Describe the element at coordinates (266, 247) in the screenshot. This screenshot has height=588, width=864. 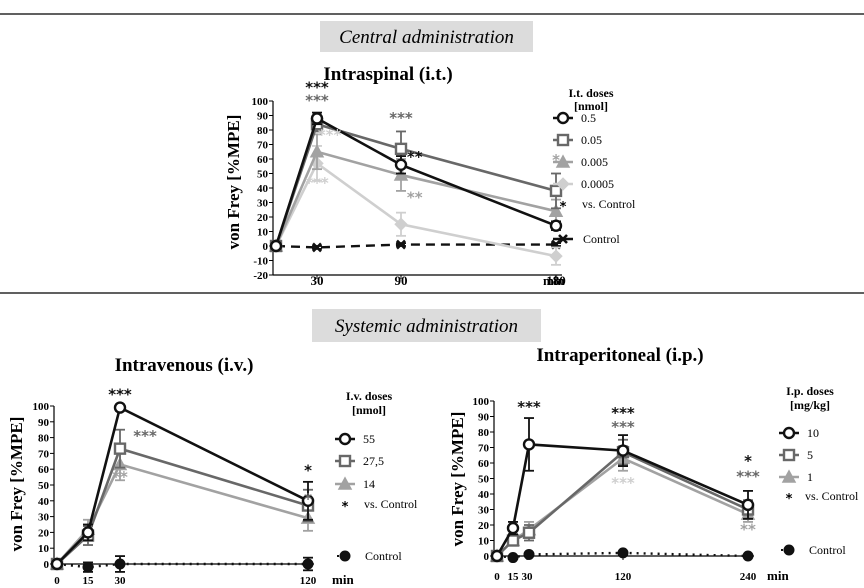
I see `panel-1-ytick-label: 0` at that location.